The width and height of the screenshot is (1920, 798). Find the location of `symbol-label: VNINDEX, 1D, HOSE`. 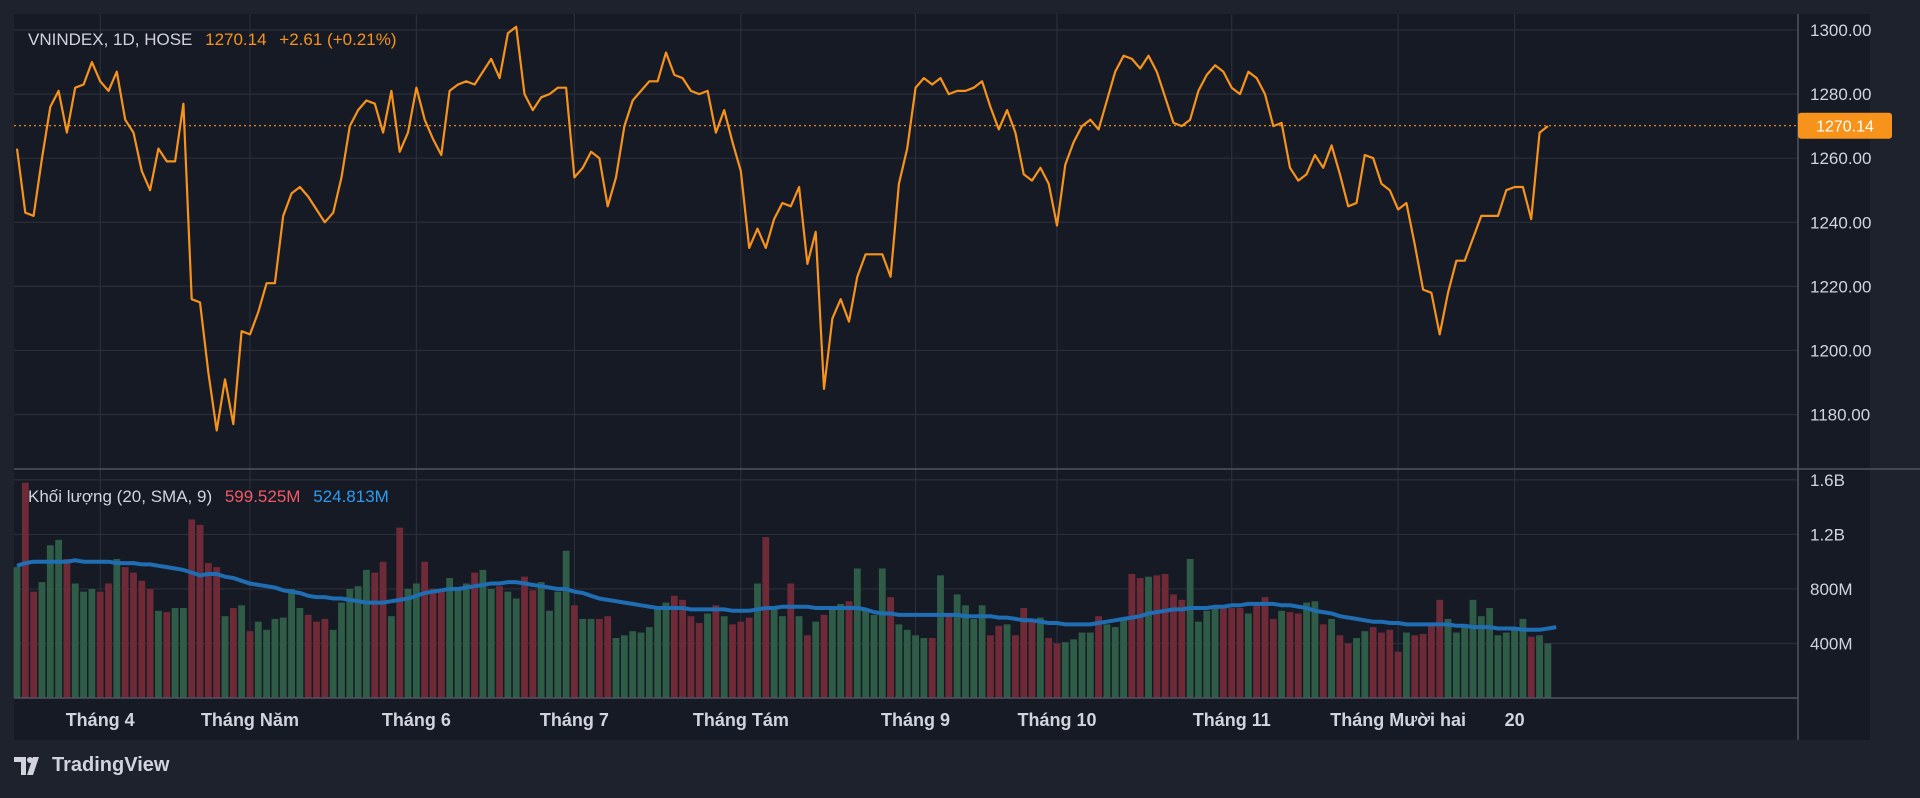

symbol-label: VNINDEX, 1D, HOSE is located at coordinates (110, 39).